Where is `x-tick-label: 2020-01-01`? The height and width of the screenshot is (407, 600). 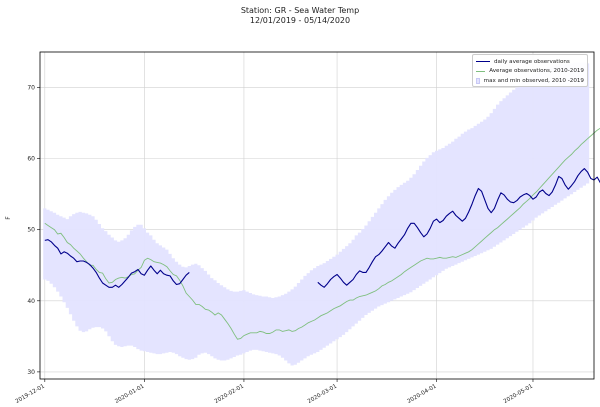
x-tick-label: 2020-01-01 is located at coordinates (130, 394).